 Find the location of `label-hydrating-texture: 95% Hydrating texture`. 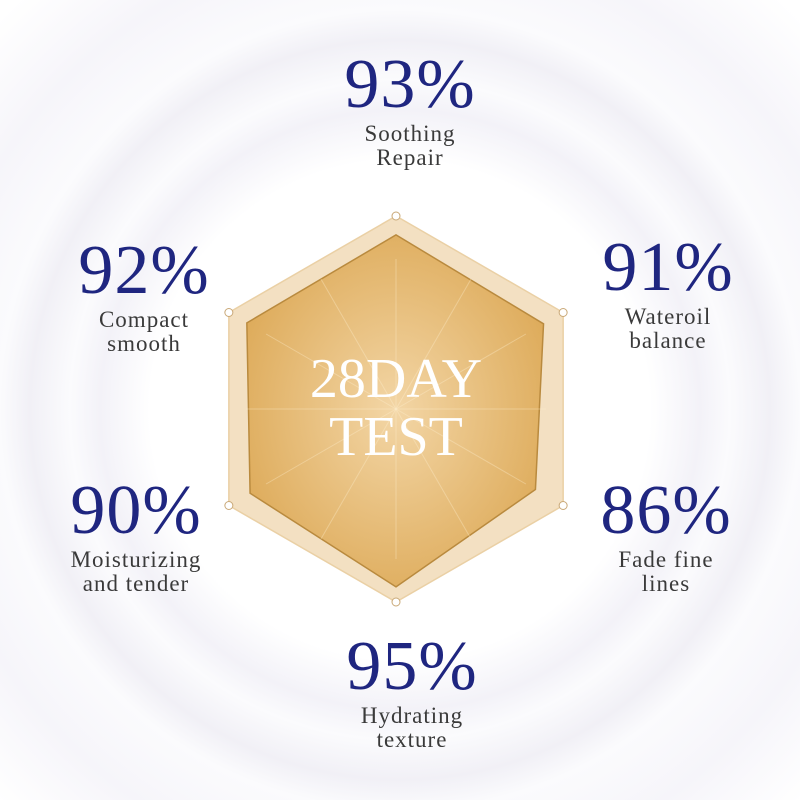

label-hydrating-texture: 95% Hydrating texture is located at coordinates (412, 692).